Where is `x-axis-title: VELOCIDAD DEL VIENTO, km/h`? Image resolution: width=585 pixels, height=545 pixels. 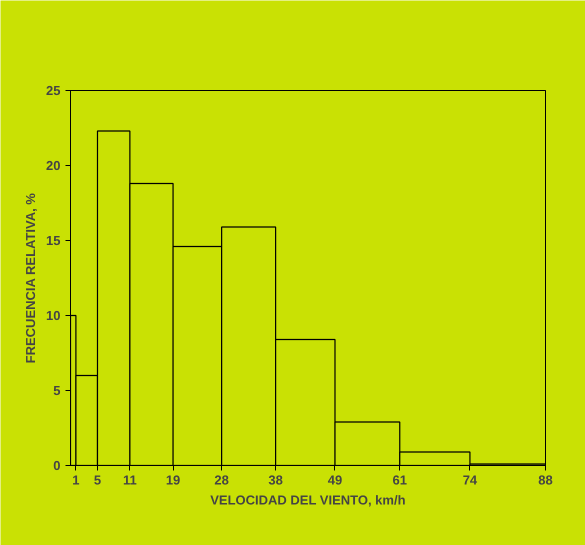
x-axis-title: VELOCIDAD DEL VIENTO, km/h is located at coordinates (308, 500).